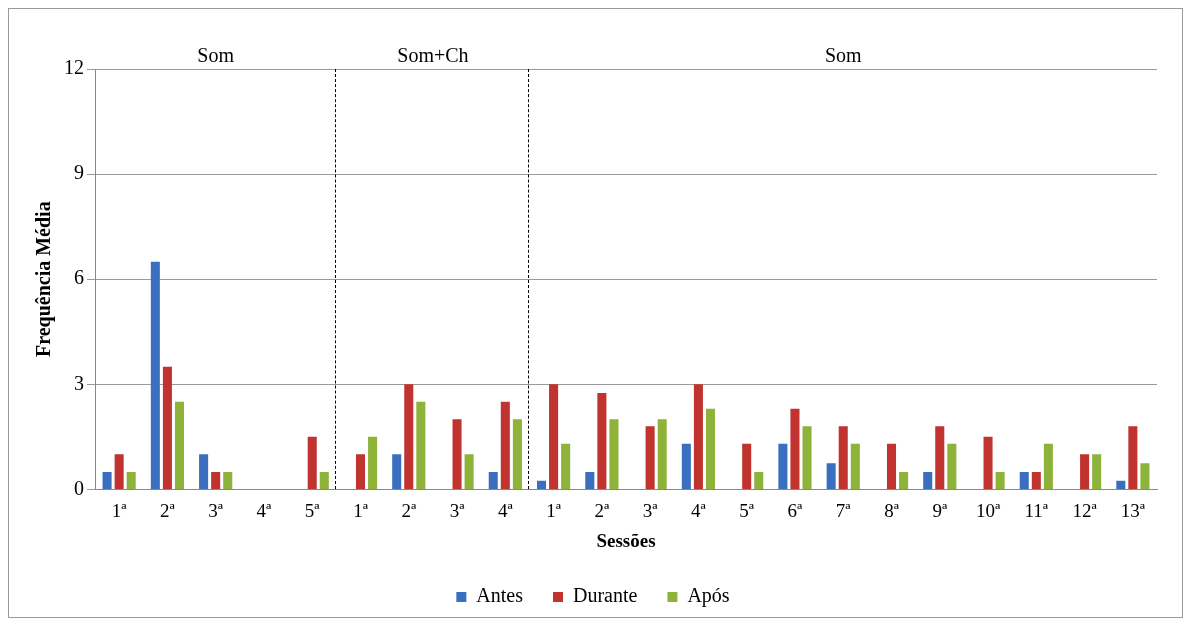 Image resolution: width=1195 pixels, height=626 pixels. What do you see at coordinates (795, 510) in the screenshot?
I see `x-tick-label: 6ª` at bounding box center [795, 510].